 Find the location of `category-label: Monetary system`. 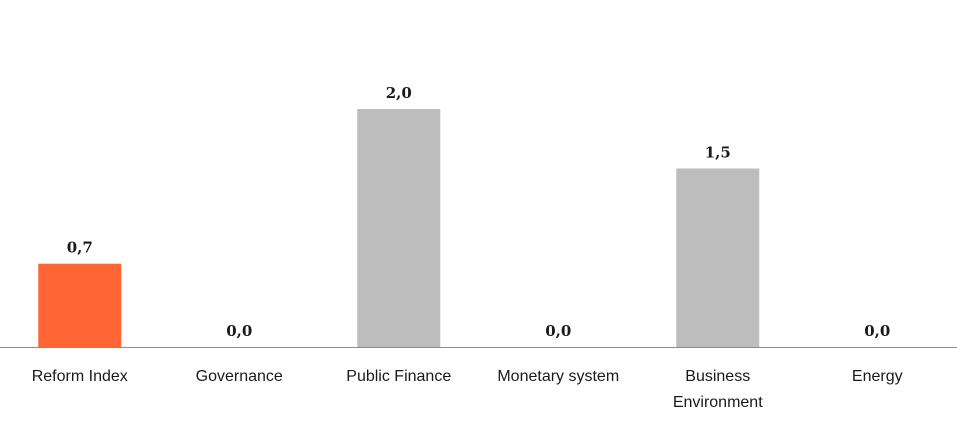

category-label: Monetary system is located at coordinates (558, 376).